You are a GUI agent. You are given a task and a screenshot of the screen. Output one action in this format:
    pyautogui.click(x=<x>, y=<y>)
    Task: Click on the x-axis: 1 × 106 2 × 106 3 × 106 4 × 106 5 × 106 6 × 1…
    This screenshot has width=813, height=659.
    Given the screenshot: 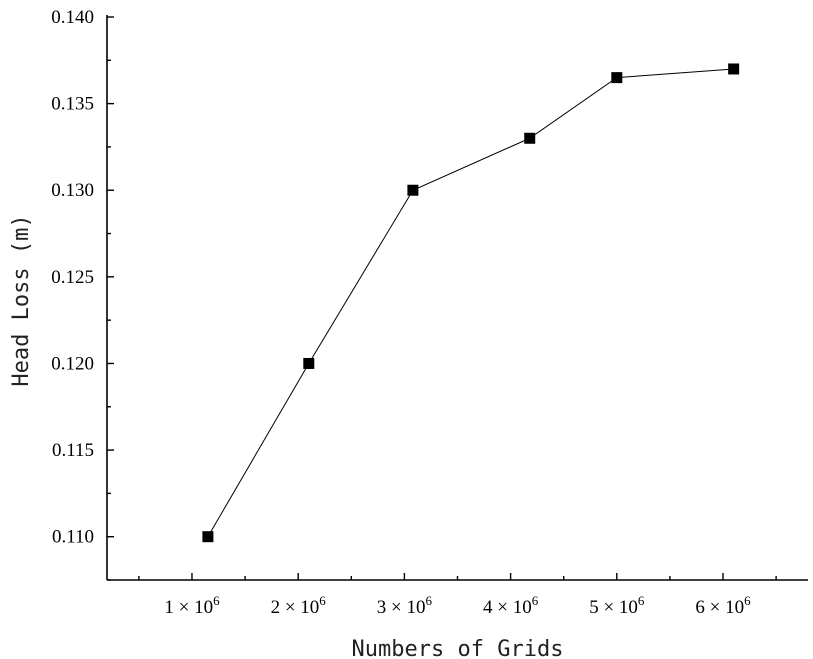 What is the action you would take?
    pyautogui.click(x=457, y=595)
    